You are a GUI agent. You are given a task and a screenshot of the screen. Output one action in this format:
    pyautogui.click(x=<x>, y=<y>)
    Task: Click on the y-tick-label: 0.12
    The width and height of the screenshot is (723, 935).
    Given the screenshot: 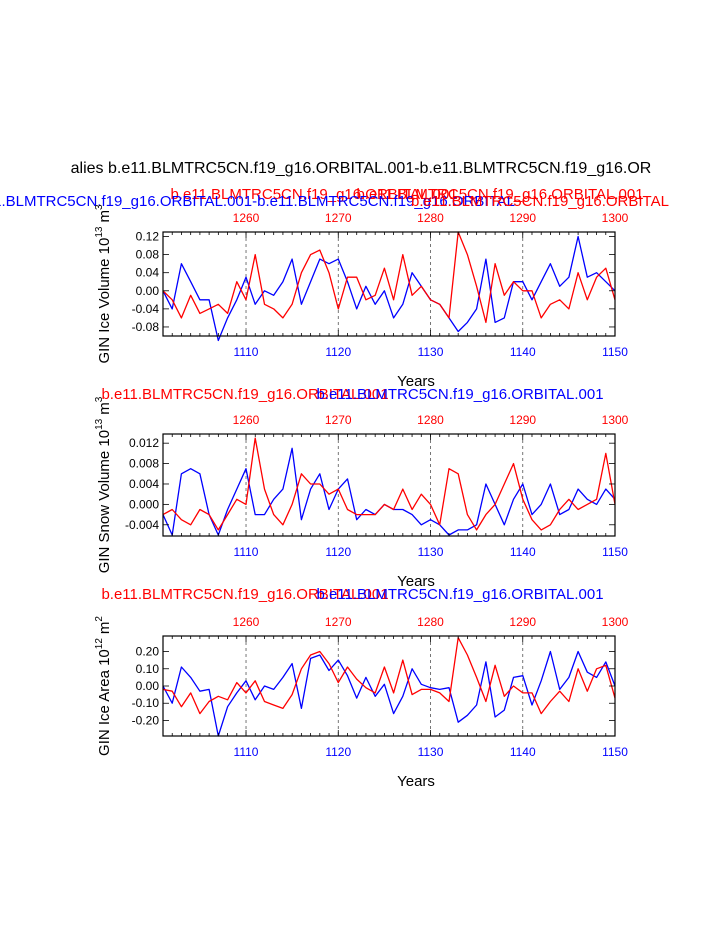 What is the action you would take?
    pyautogui.click(x=148, y=237)
    